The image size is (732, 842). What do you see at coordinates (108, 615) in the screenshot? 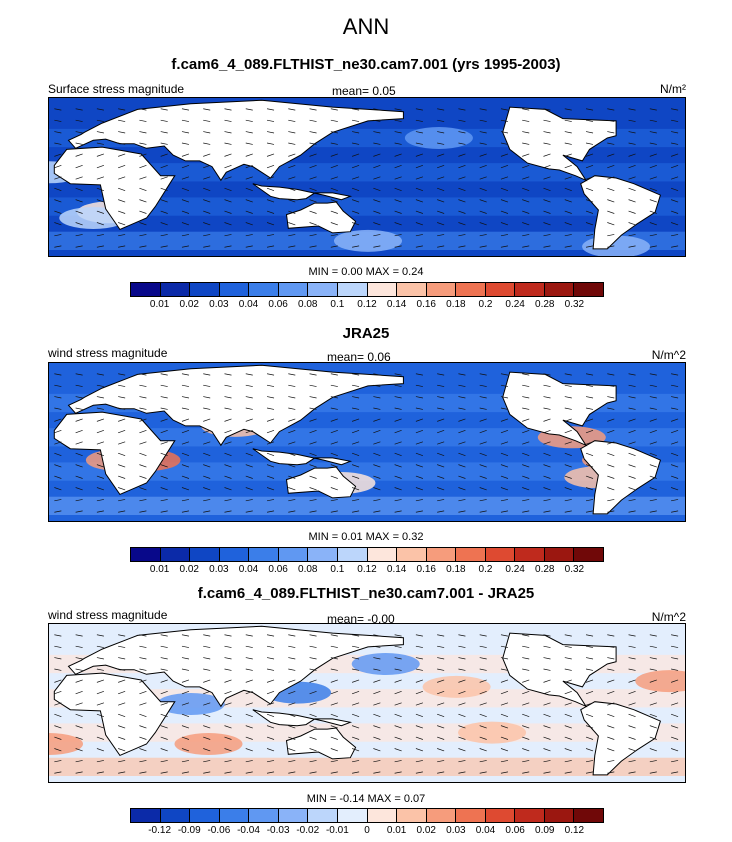
I see `panel-3-variable-label: wind stress magnitude` at bounding box center [108, 615].